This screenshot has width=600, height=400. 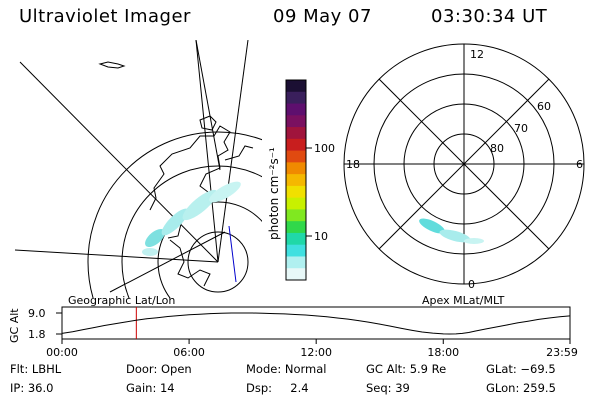 What do you see at coordinates (489, 16) in the screenshot?
I see `time-label: 03:30:34 UT` at bounding box center [489, 16].